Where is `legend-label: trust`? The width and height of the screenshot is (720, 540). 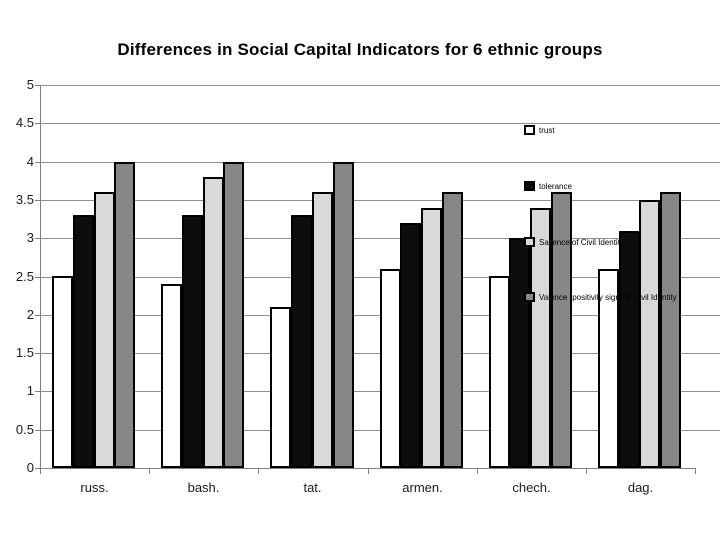 legend-label: trust is located at coordinates (547, 130).